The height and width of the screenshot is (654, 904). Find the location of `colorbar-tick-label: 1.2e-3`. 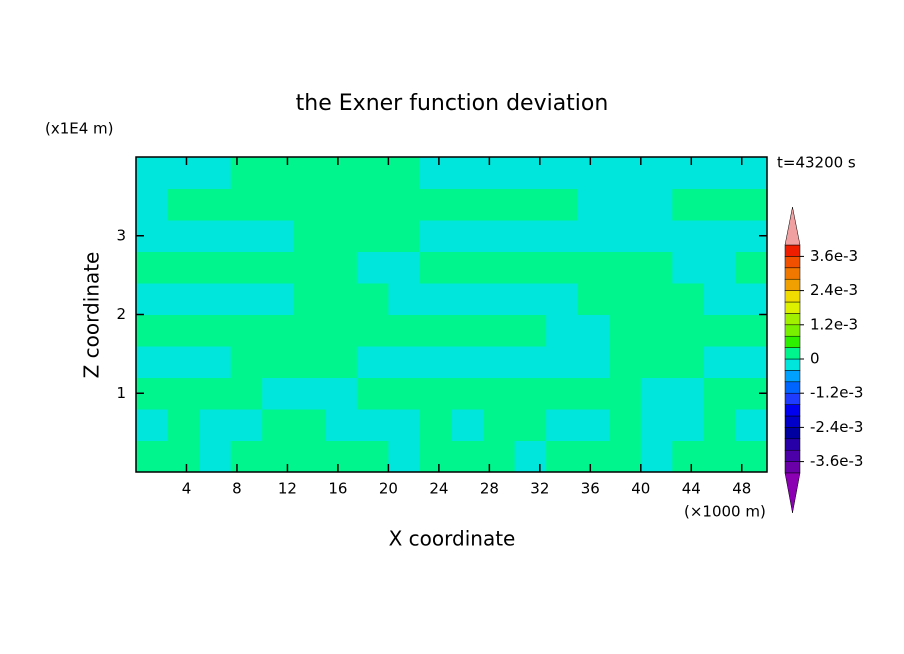

colorbar-tick-label: 1.2e-3 is located at coordinates (834, 324).